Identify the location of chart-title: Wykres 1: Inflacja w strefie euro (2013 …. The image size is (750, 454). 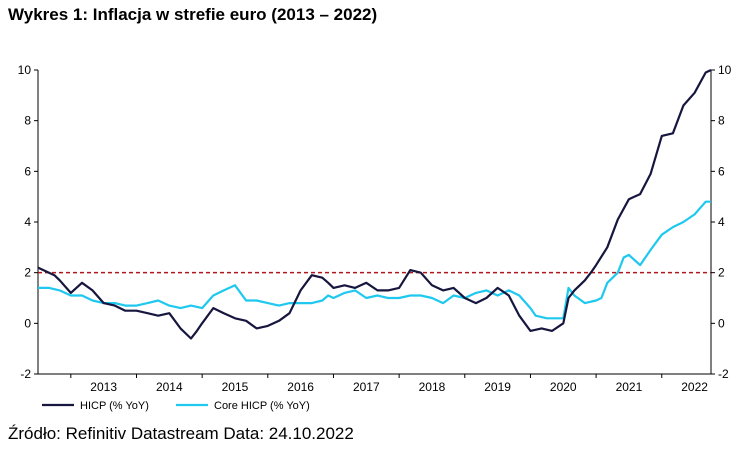
(193, 14).